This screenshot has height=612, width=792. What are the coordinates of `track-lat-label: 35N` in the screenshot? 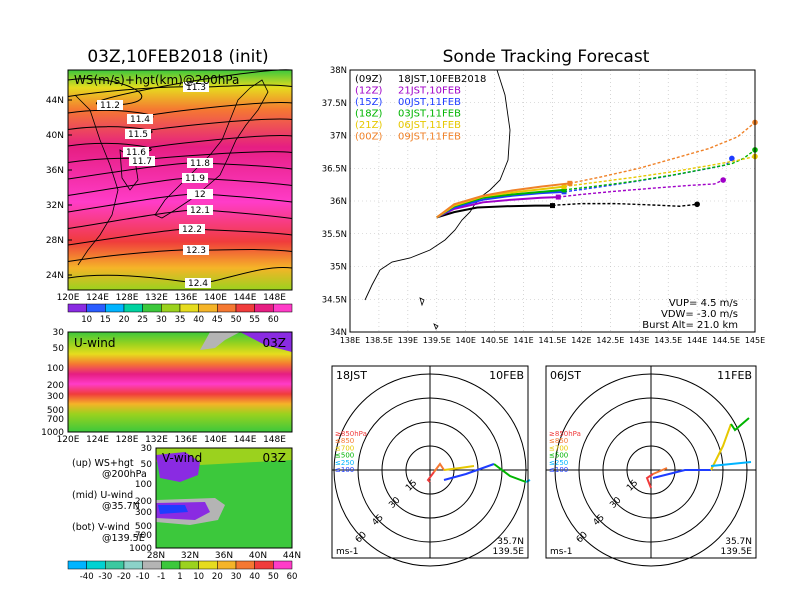 It's located at (338, 268).